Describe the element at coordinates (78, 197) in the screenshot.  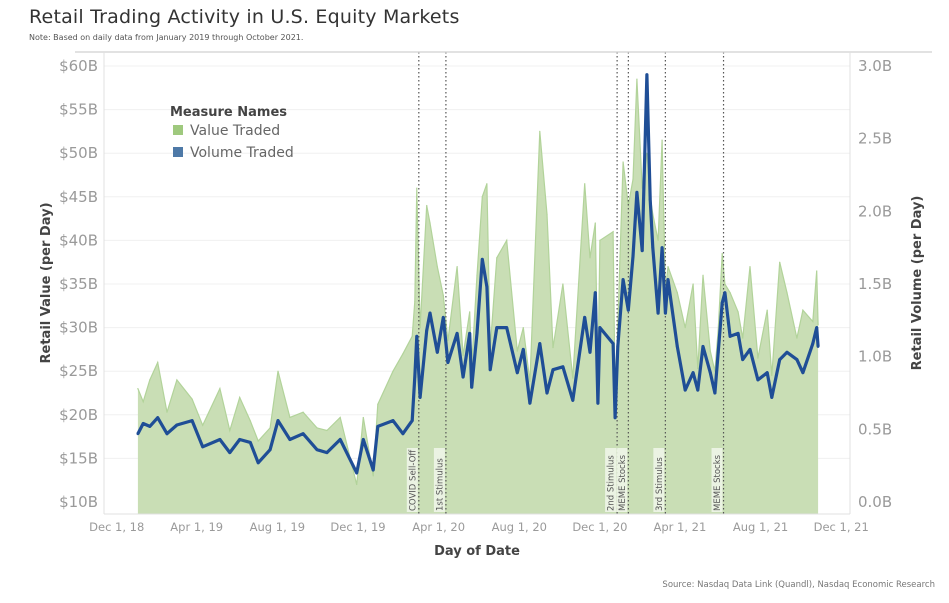
I see `y-left-tick-label: $45B` at that location.